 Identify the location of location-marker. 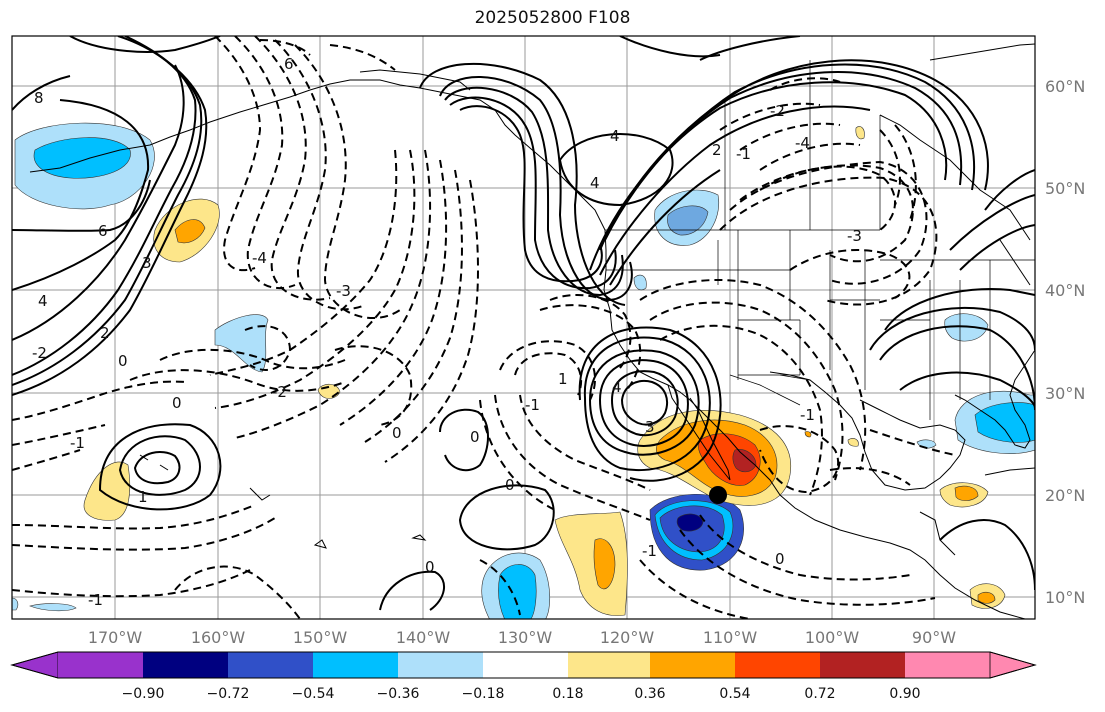
(718, 495).